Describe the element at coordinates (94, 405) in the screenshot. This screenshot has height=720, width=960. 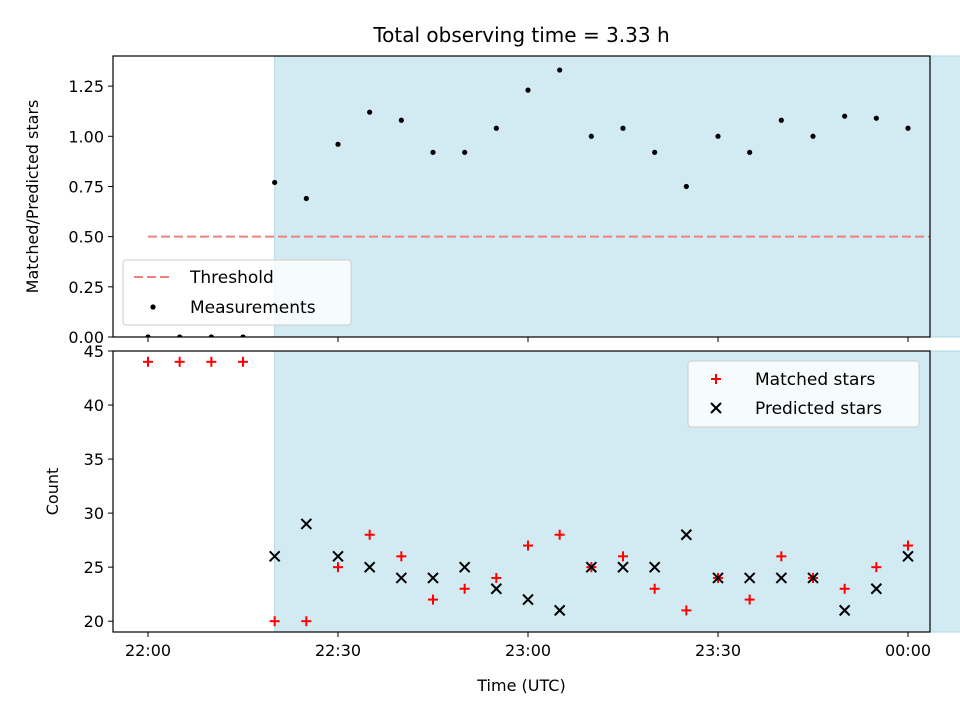
I see `y-tick-label: 40` at that location.